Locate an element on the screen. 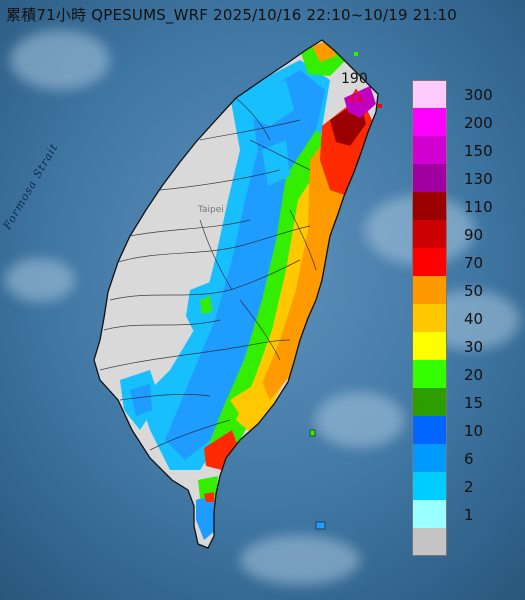  legend-label: 50 is located at coordinates (474, 291).